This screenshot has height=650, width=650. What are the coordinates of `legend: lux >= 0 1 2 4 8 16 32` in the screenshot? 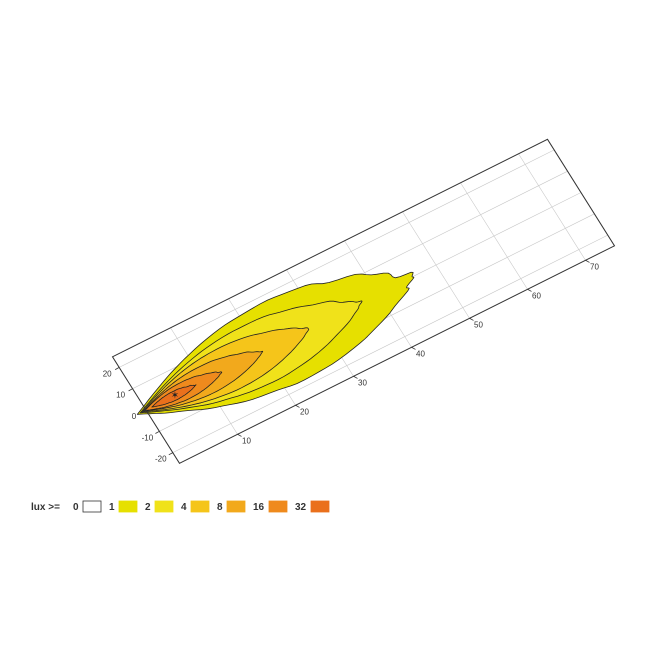 It's located at (180, 506).